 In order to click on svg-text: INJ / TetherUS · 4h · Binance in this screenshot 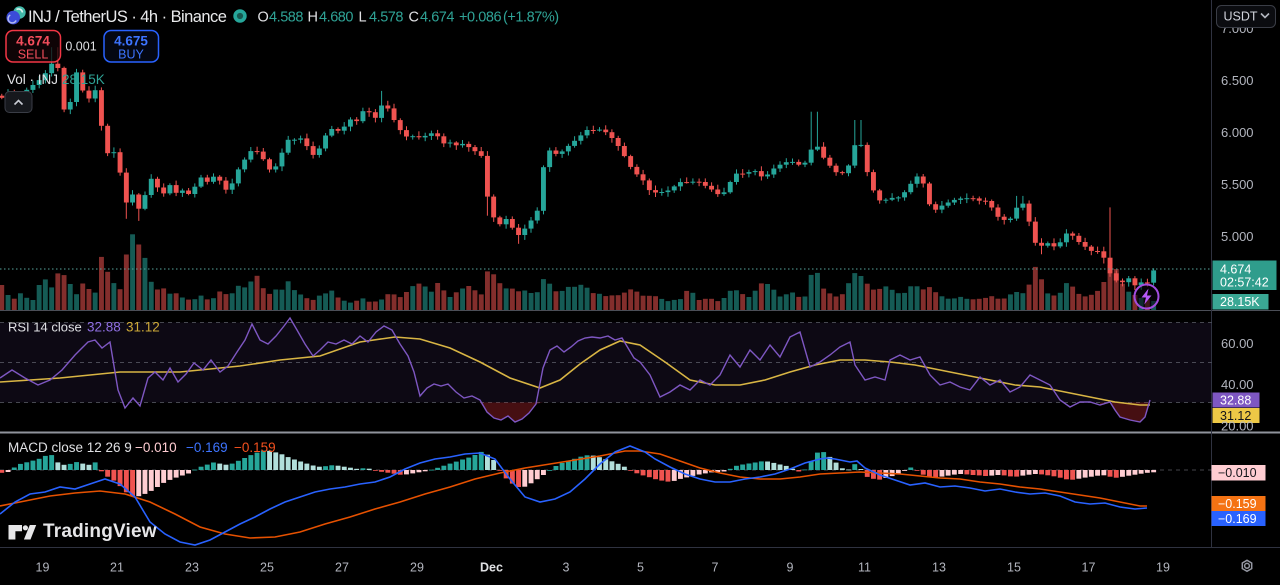, I will do `click(127, 17)`.